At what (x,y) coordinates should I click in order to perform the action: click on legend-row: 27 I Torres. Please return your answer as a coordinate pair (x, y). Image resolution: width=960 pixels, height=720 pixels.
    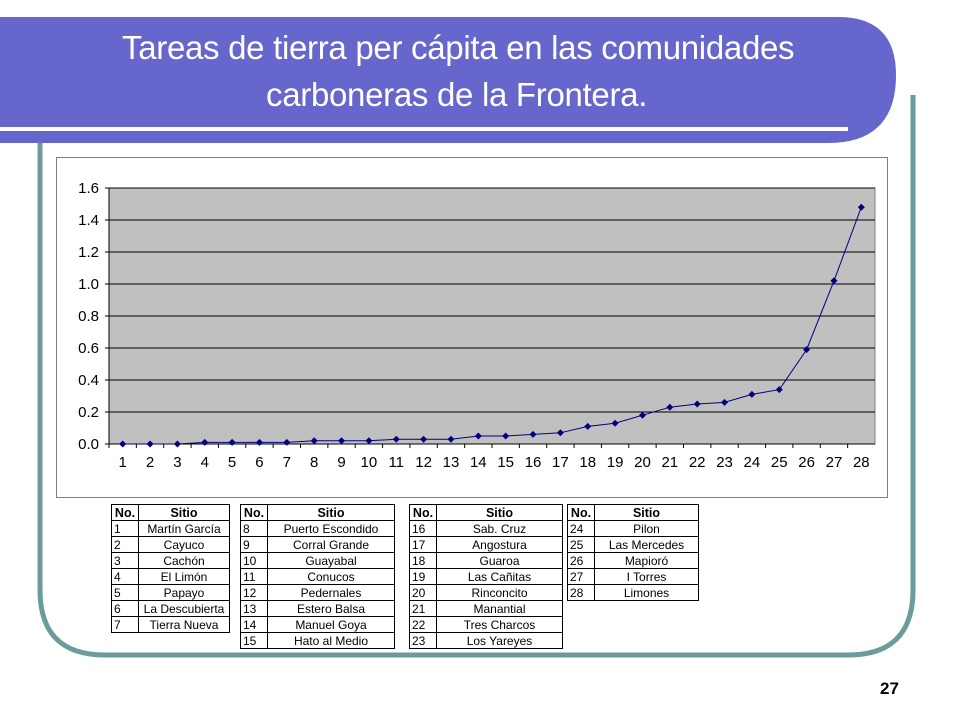
    Looking at the image, I should click on (633, 576).